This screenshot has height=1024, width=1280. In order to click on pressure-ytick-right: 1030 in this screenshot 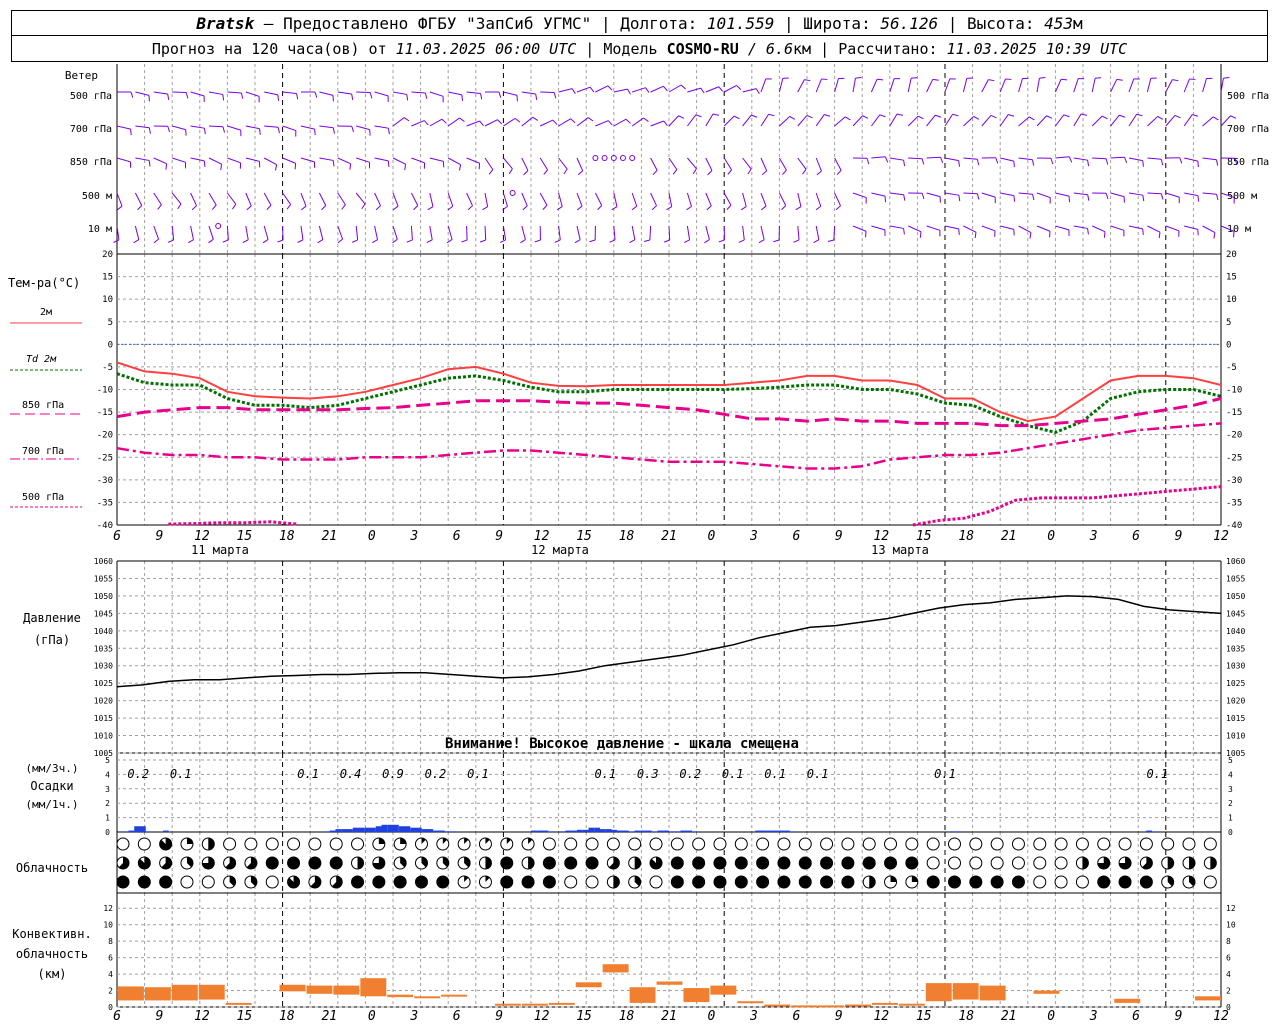, I will do `click(1235, 666)`.